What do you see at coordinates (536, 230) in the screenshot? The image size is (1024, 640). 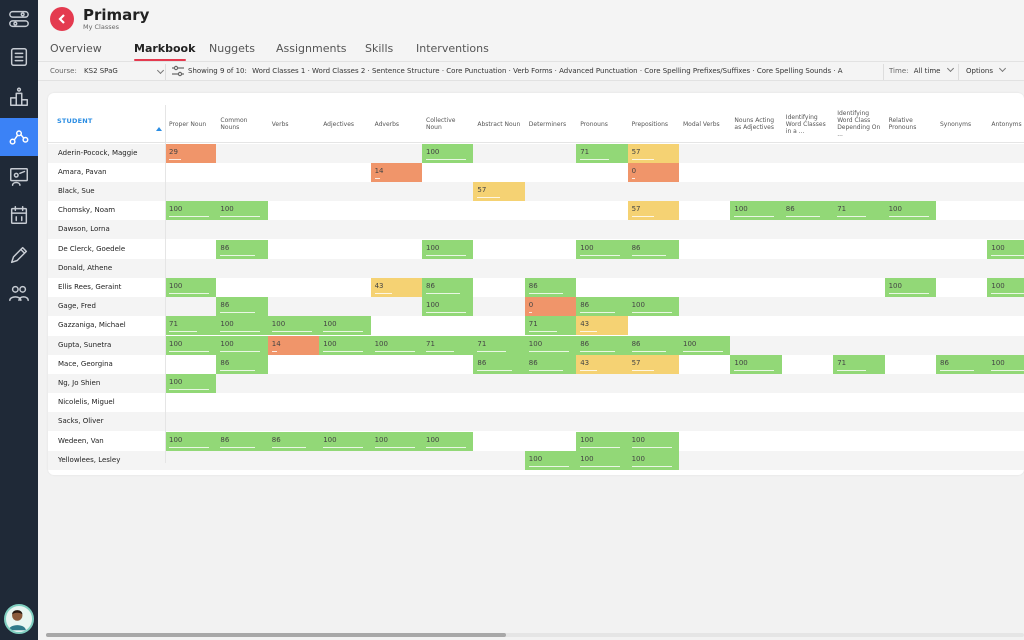 I see `student-row: Dawson, Lorna` at bounding box center [536, 230].